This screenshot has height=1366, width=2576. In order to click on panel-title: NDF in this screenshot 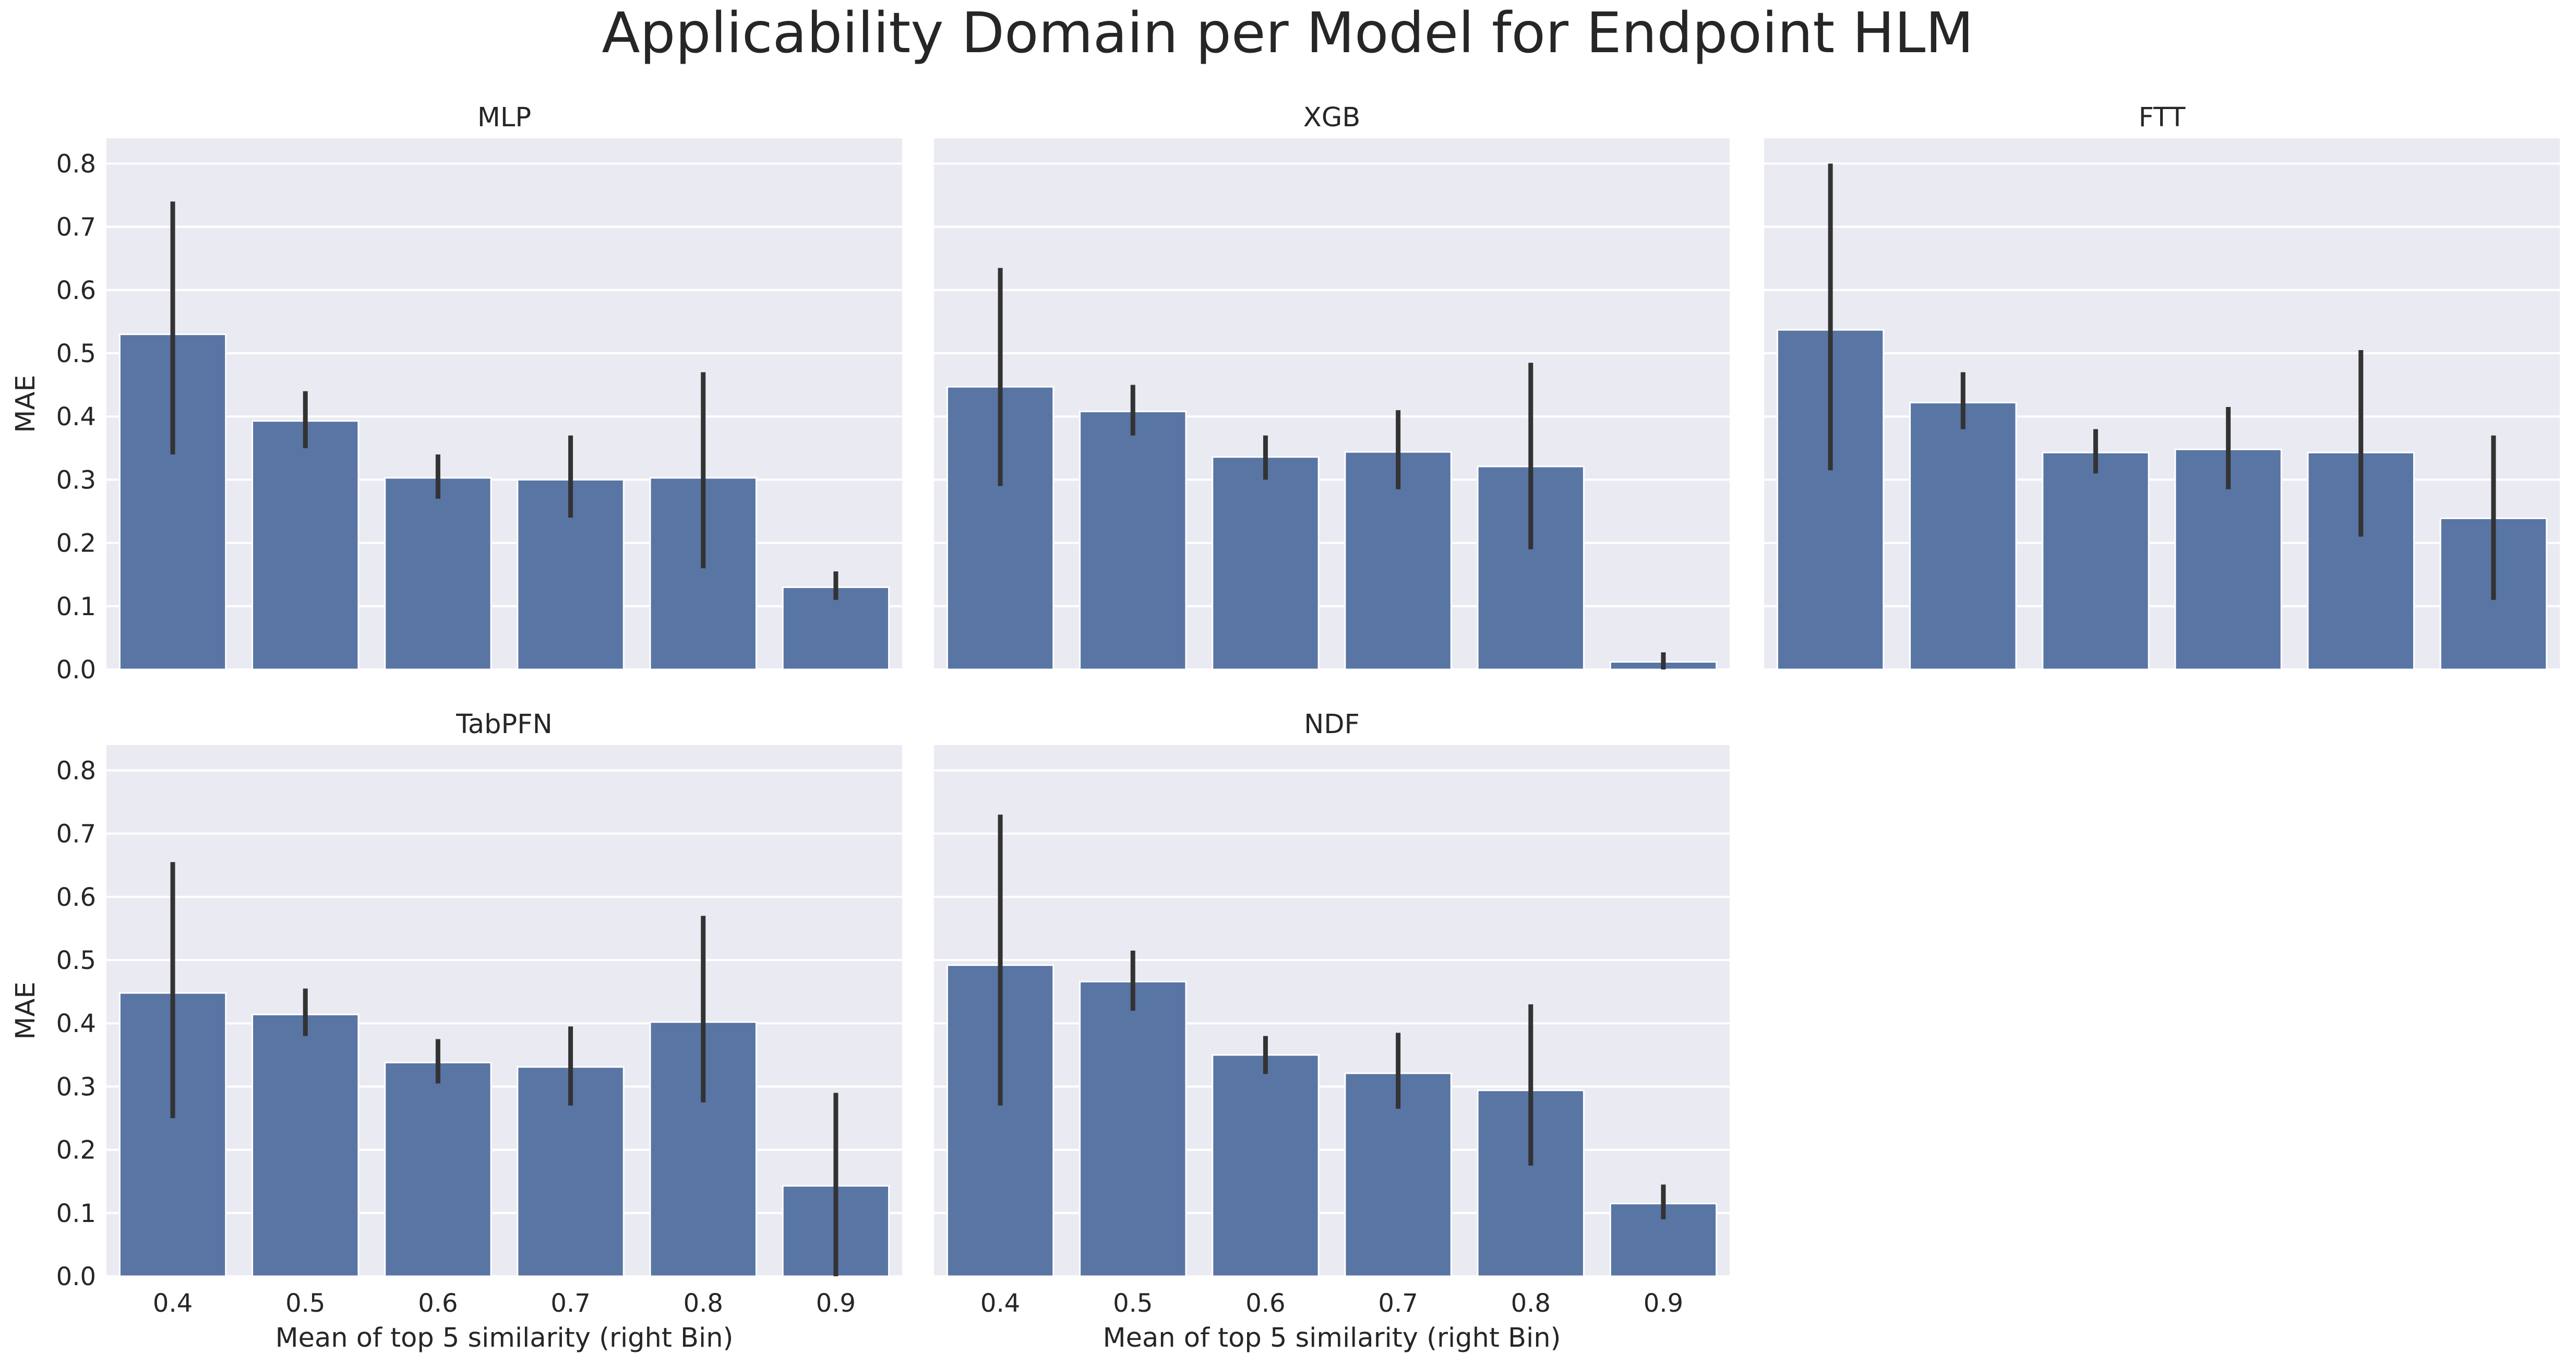, I will do `click(1332, 725)`.